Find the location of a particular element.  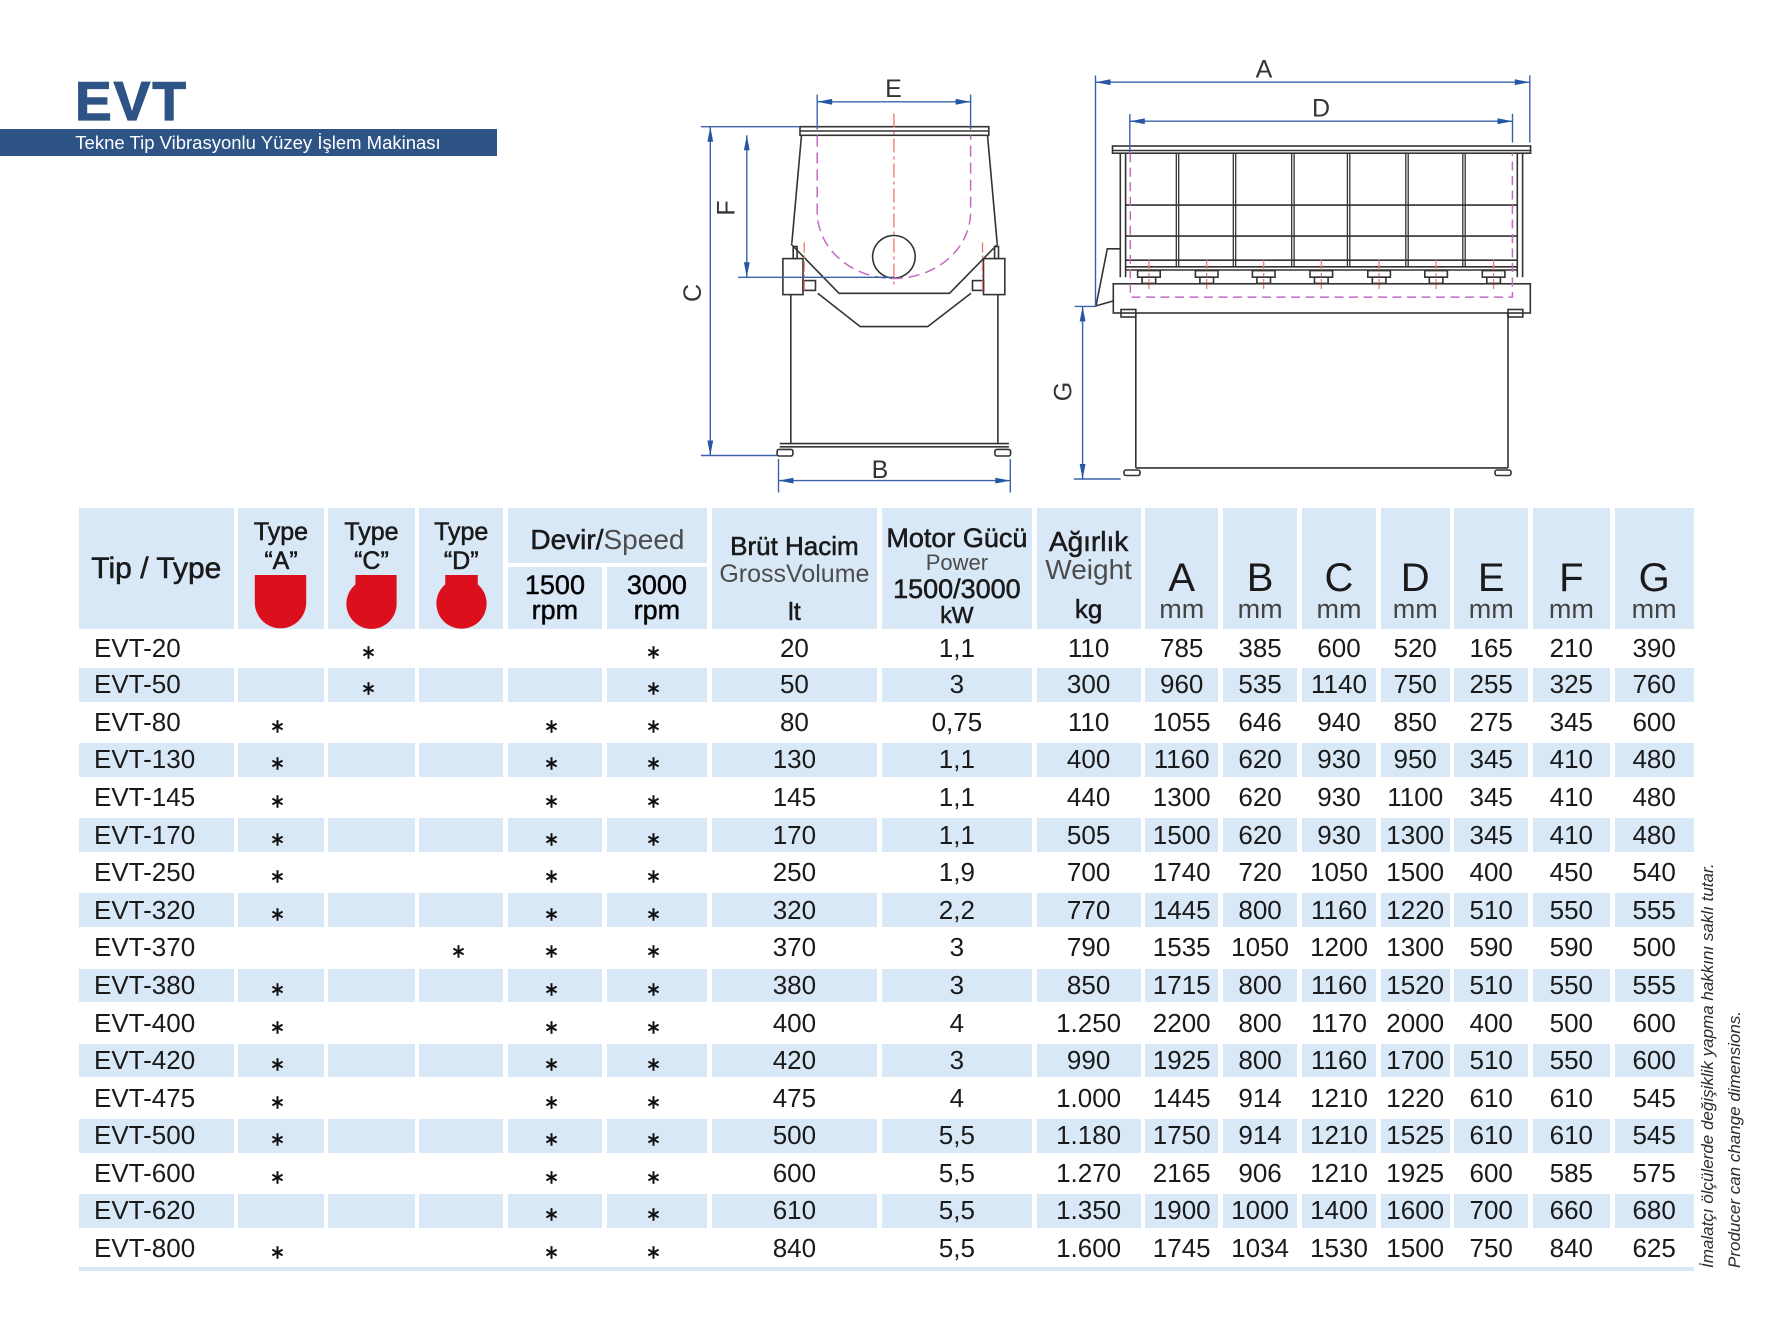

svg-text: B is located at coordinates (880, 470).